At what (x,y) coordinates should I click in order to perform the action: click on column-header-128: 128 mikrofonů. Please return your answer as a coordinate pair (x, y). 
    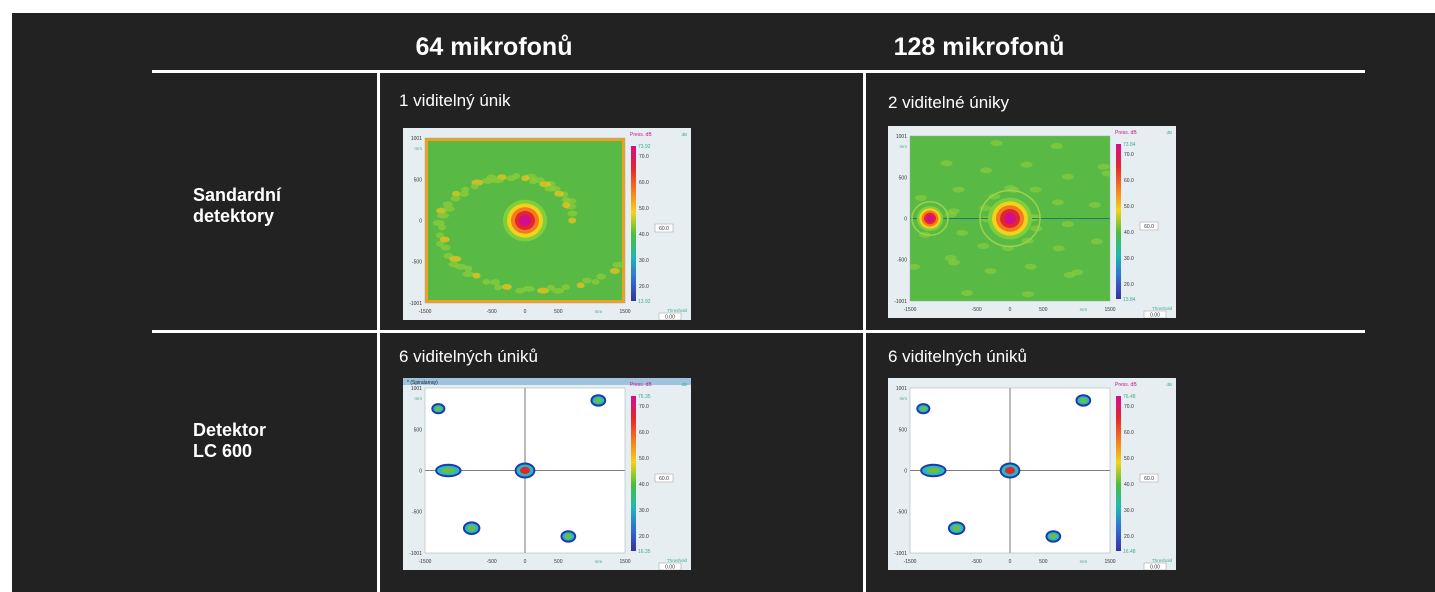
    Looking at the image, I should click on (979, 47).